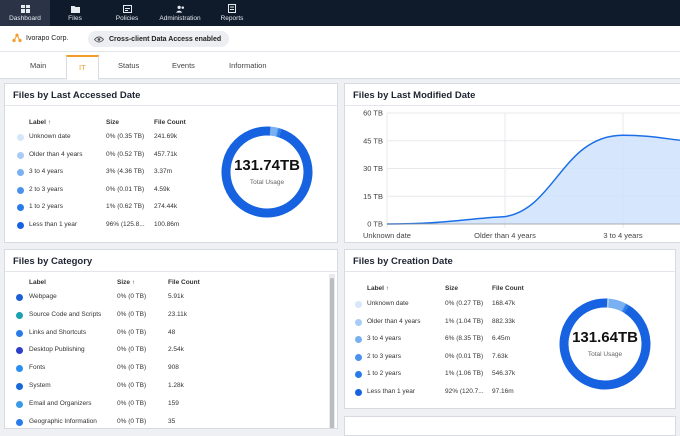  I want to click on cell-count: 1.28k, so click(176, 385).